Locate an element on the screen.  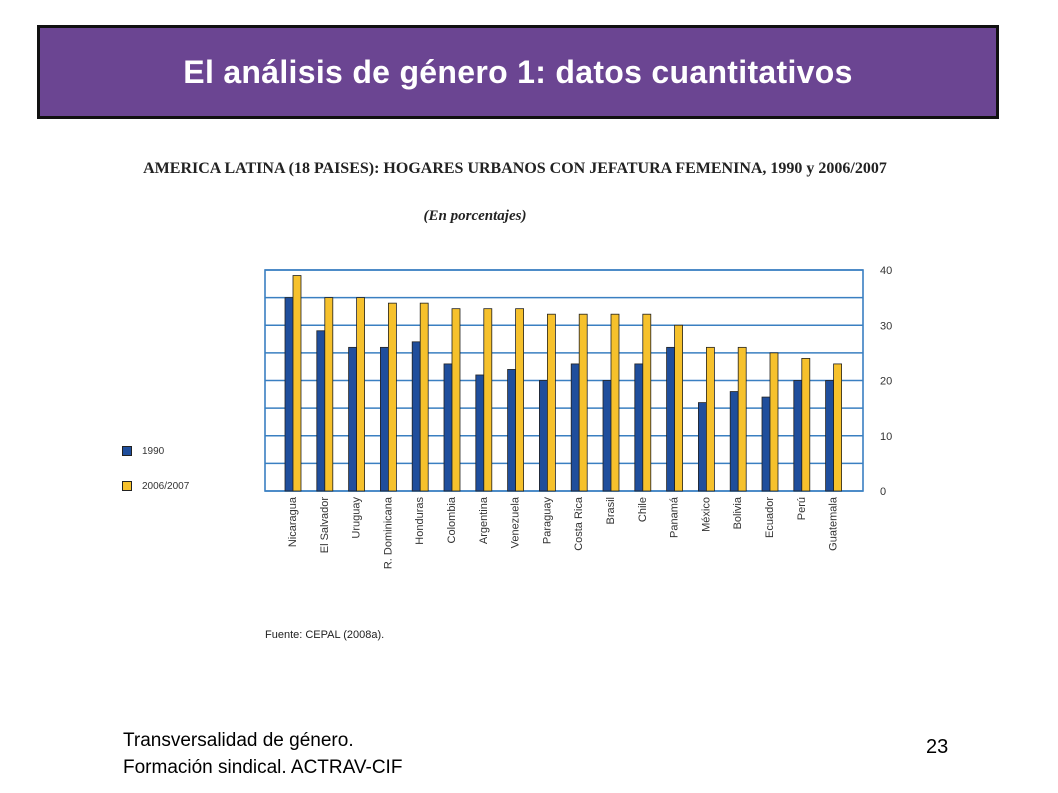
x-tick-label: México is located at coordinates (706, 514).